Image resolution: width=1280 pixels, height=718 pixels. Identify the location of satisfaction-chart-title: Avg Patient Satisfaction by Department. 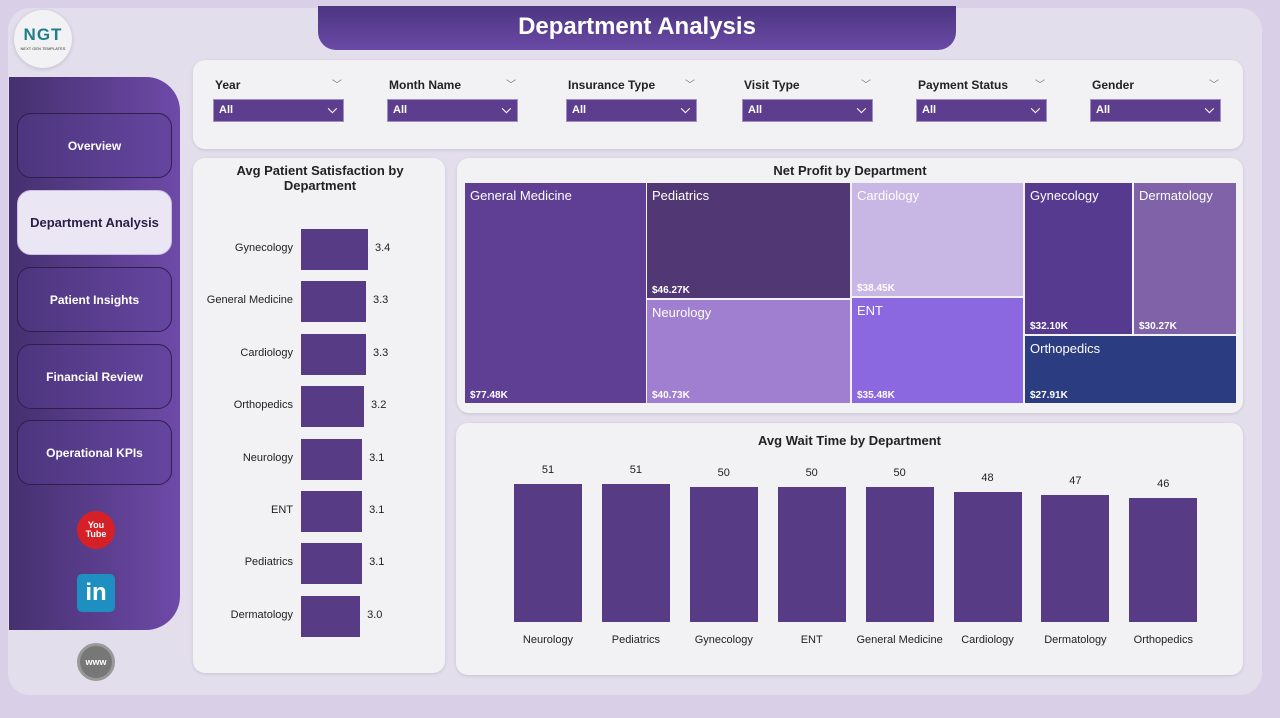
(320, 178).